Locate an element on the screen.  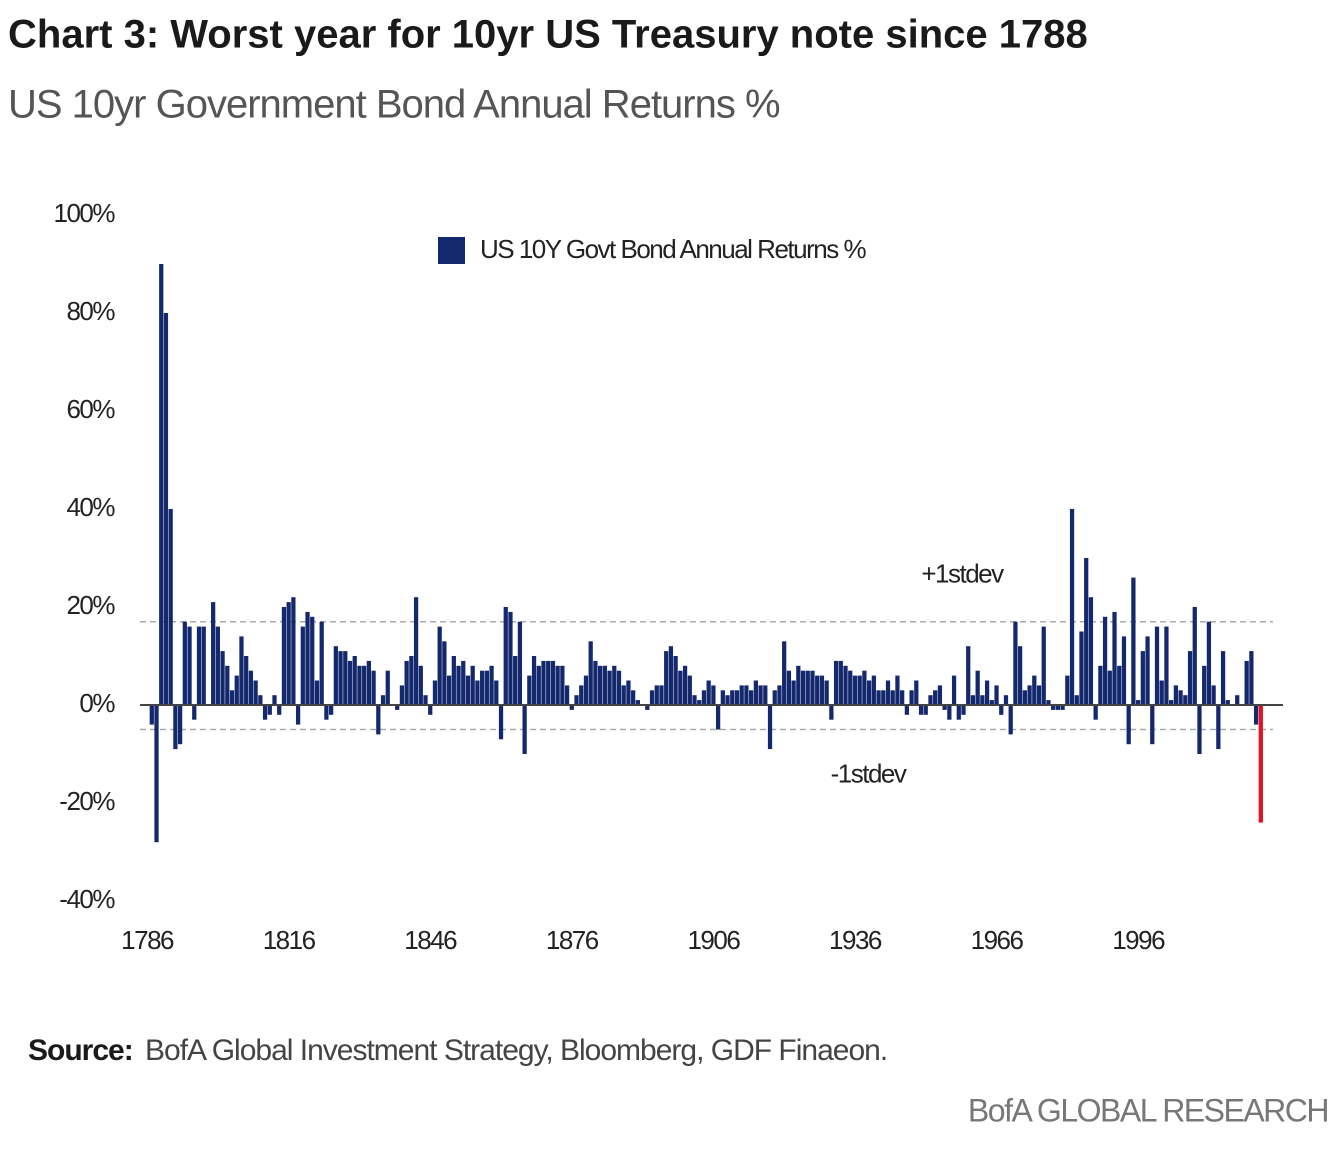
legend-swatch is located at coordinates (451, 250).